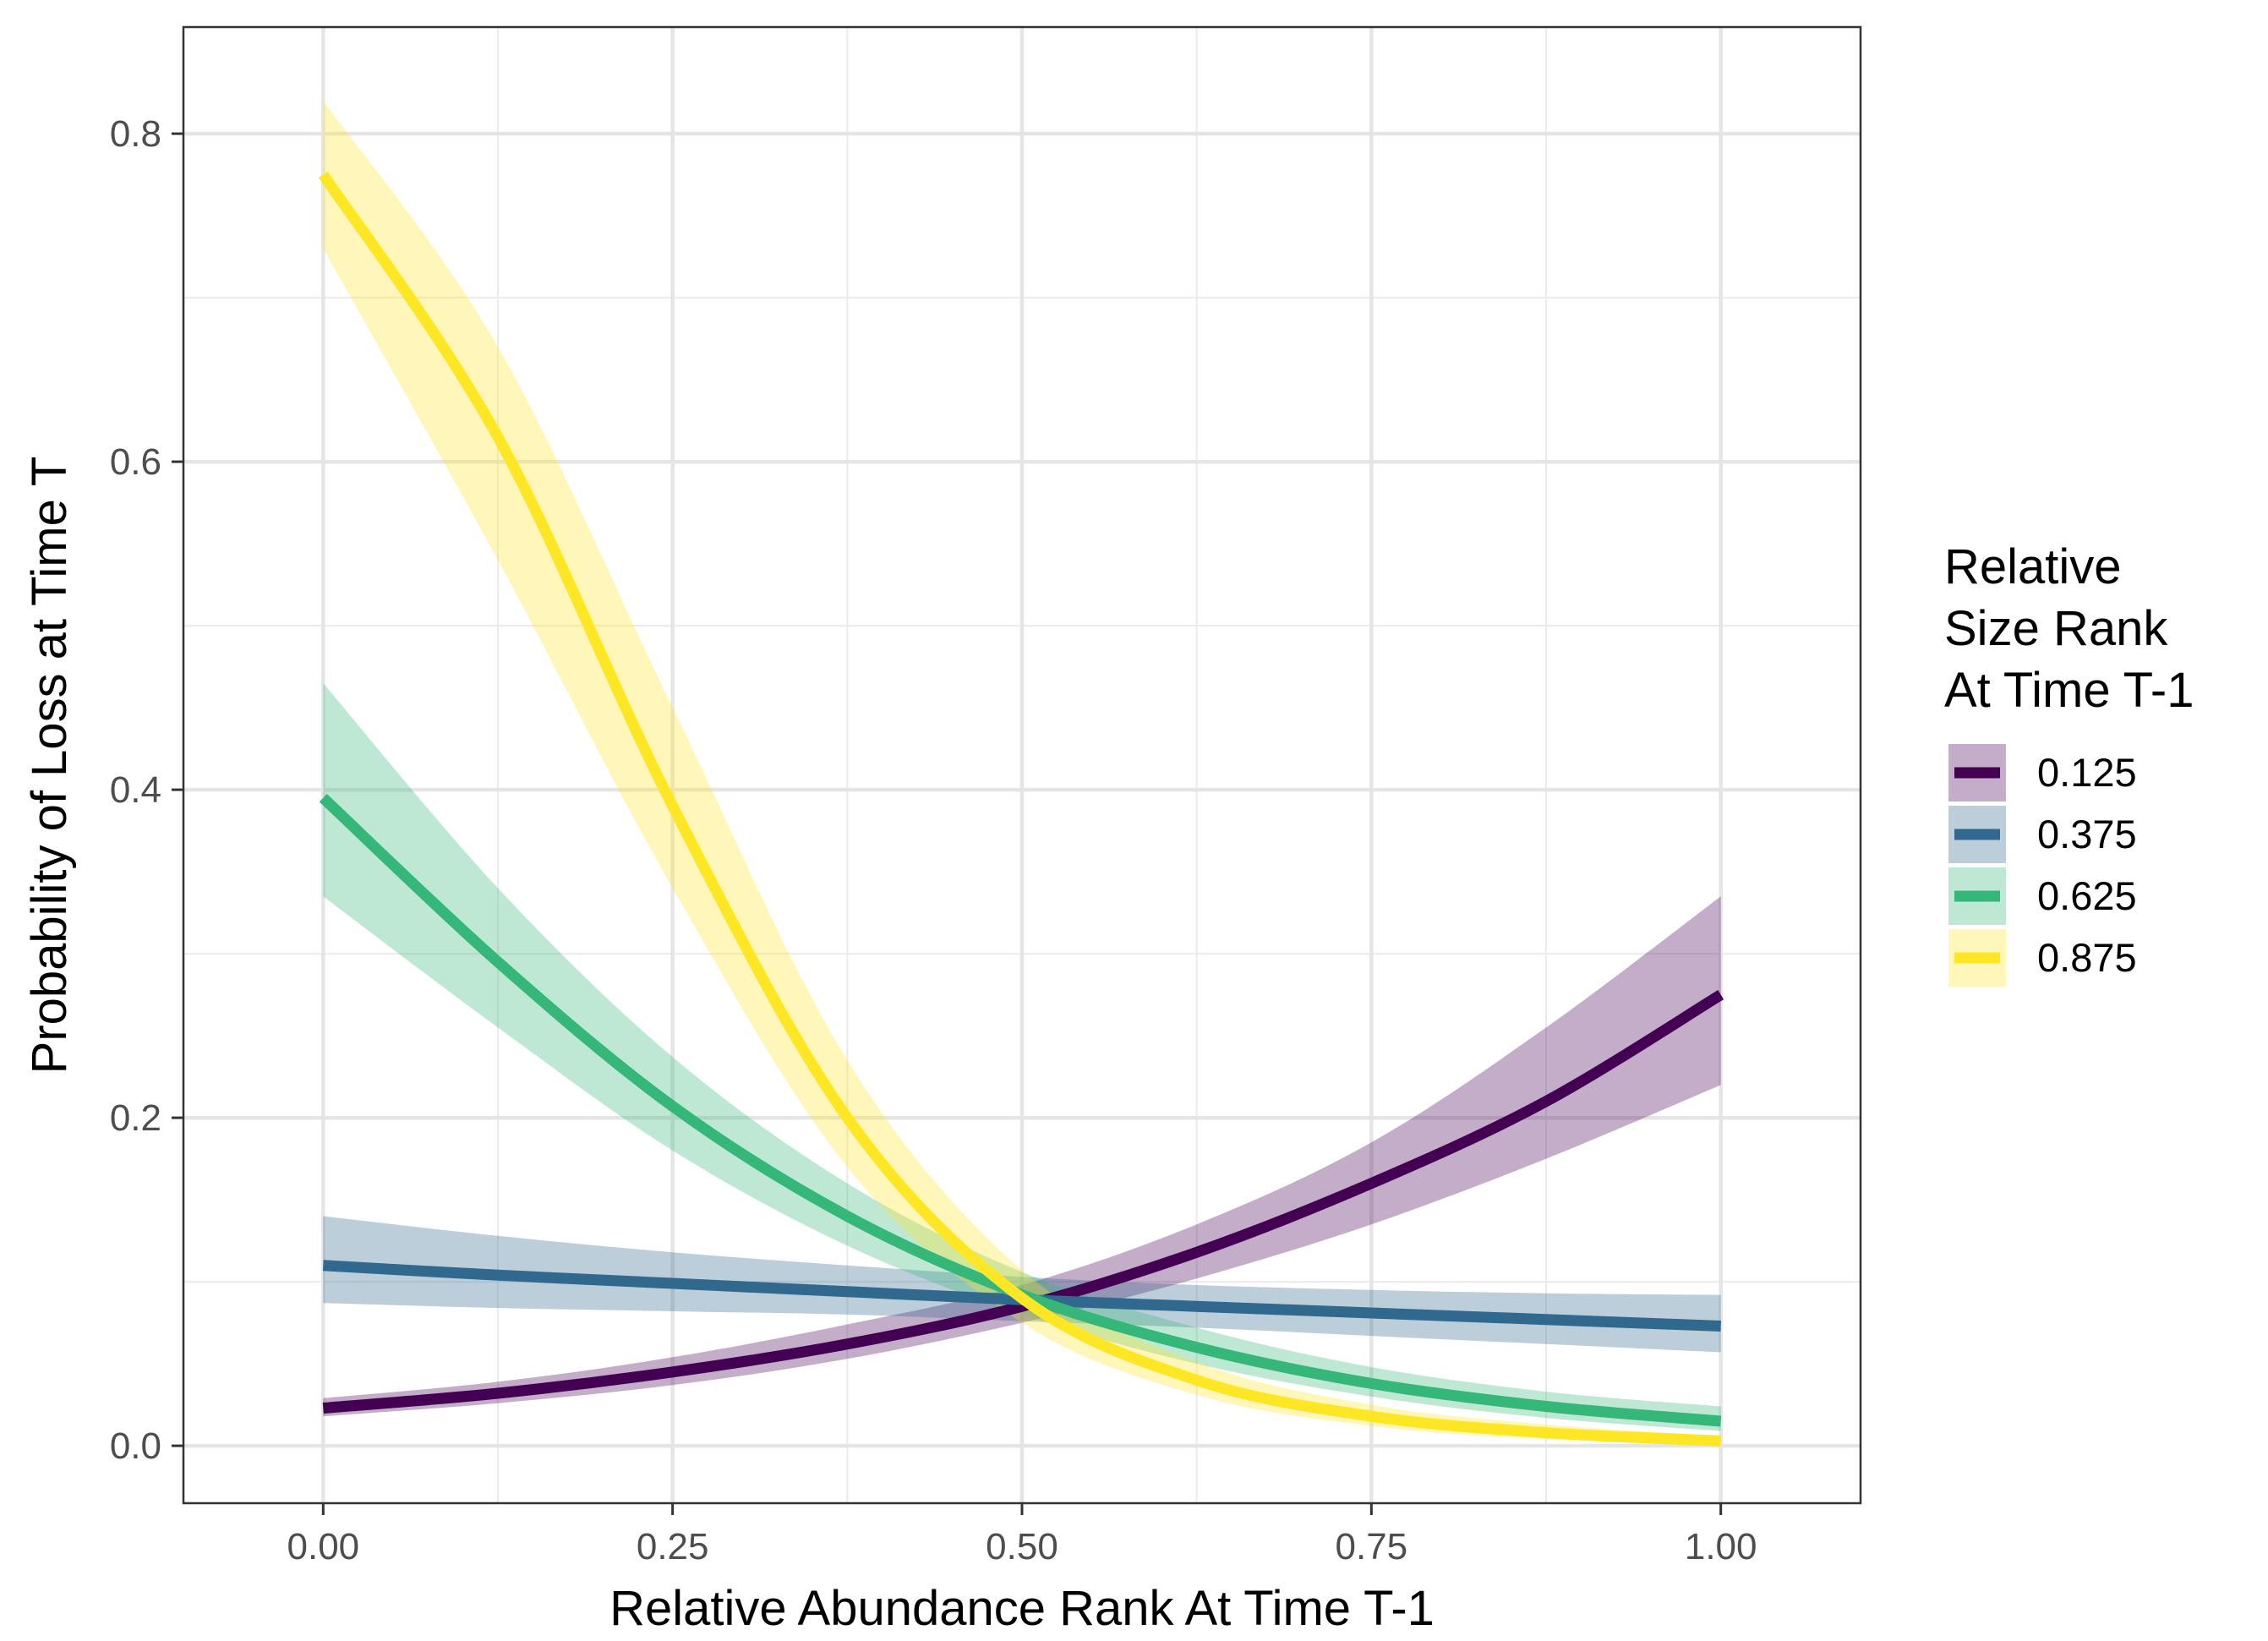  Describe the element at coordinates (673, 1546) in the screenshot. I see `x-tick-label: 0.25` at that location.